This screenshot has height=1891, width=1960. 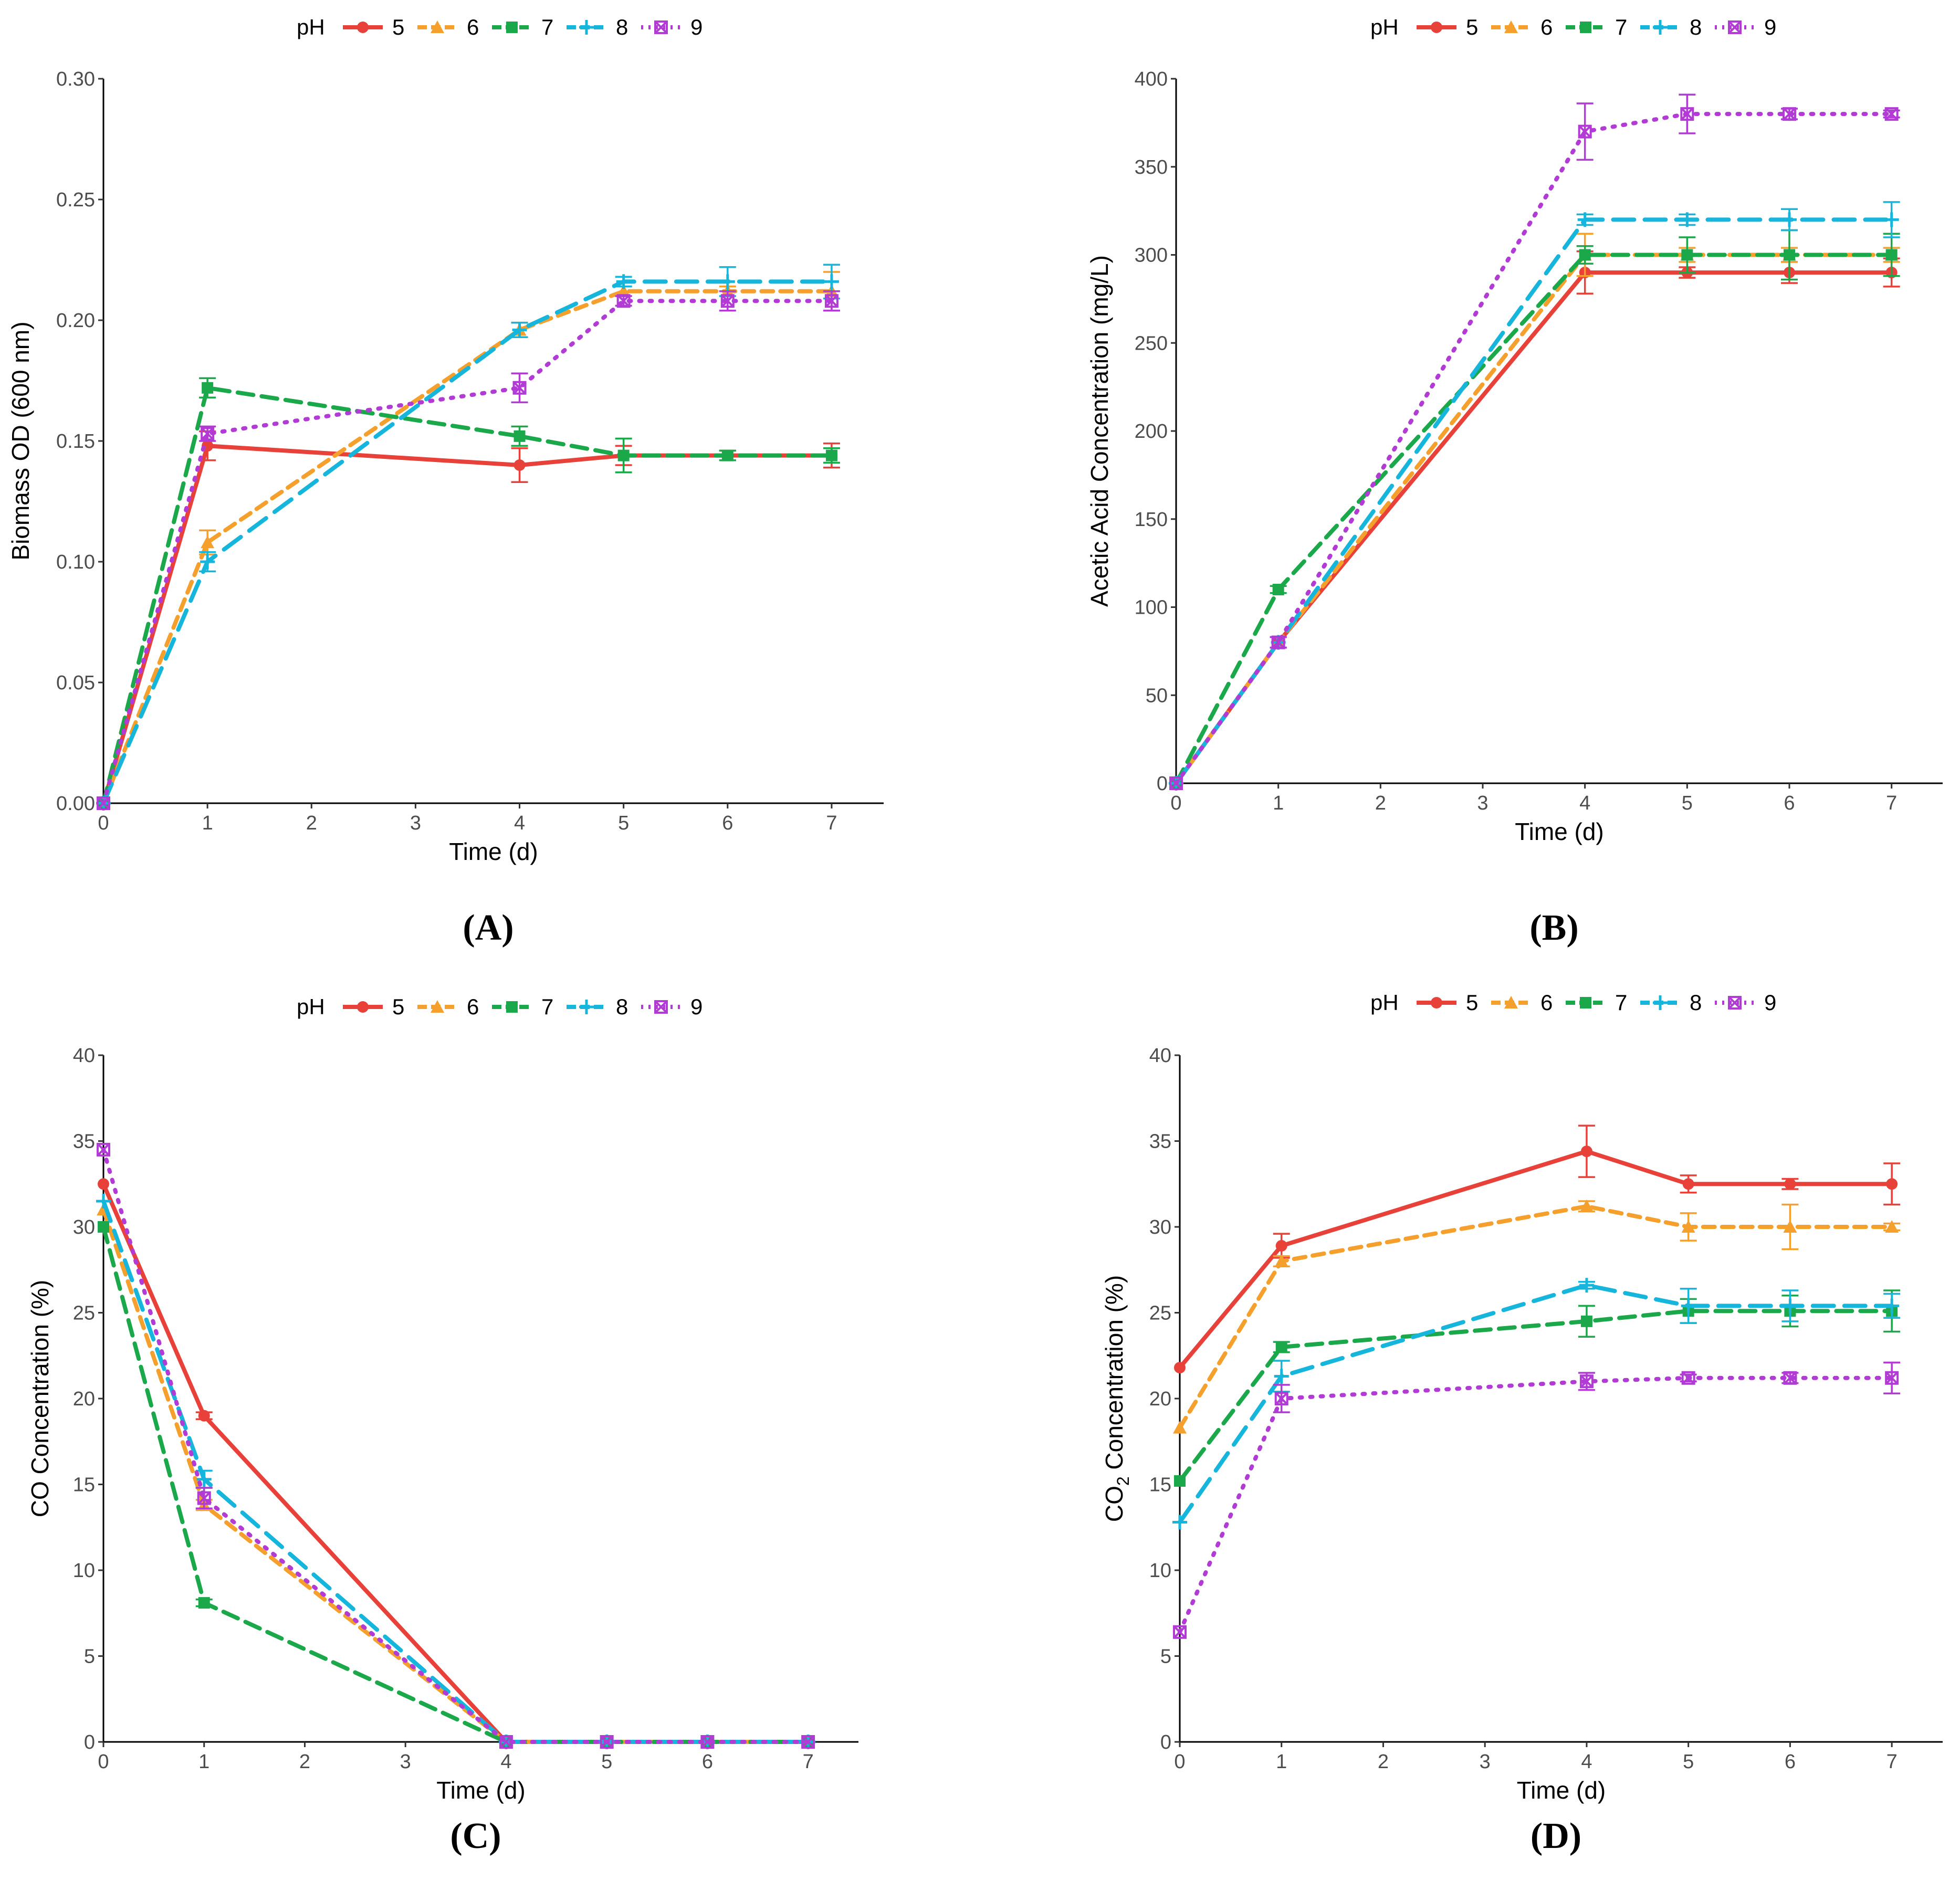 I want to click on panel-label: (D), so click(x=1556, y=1836).